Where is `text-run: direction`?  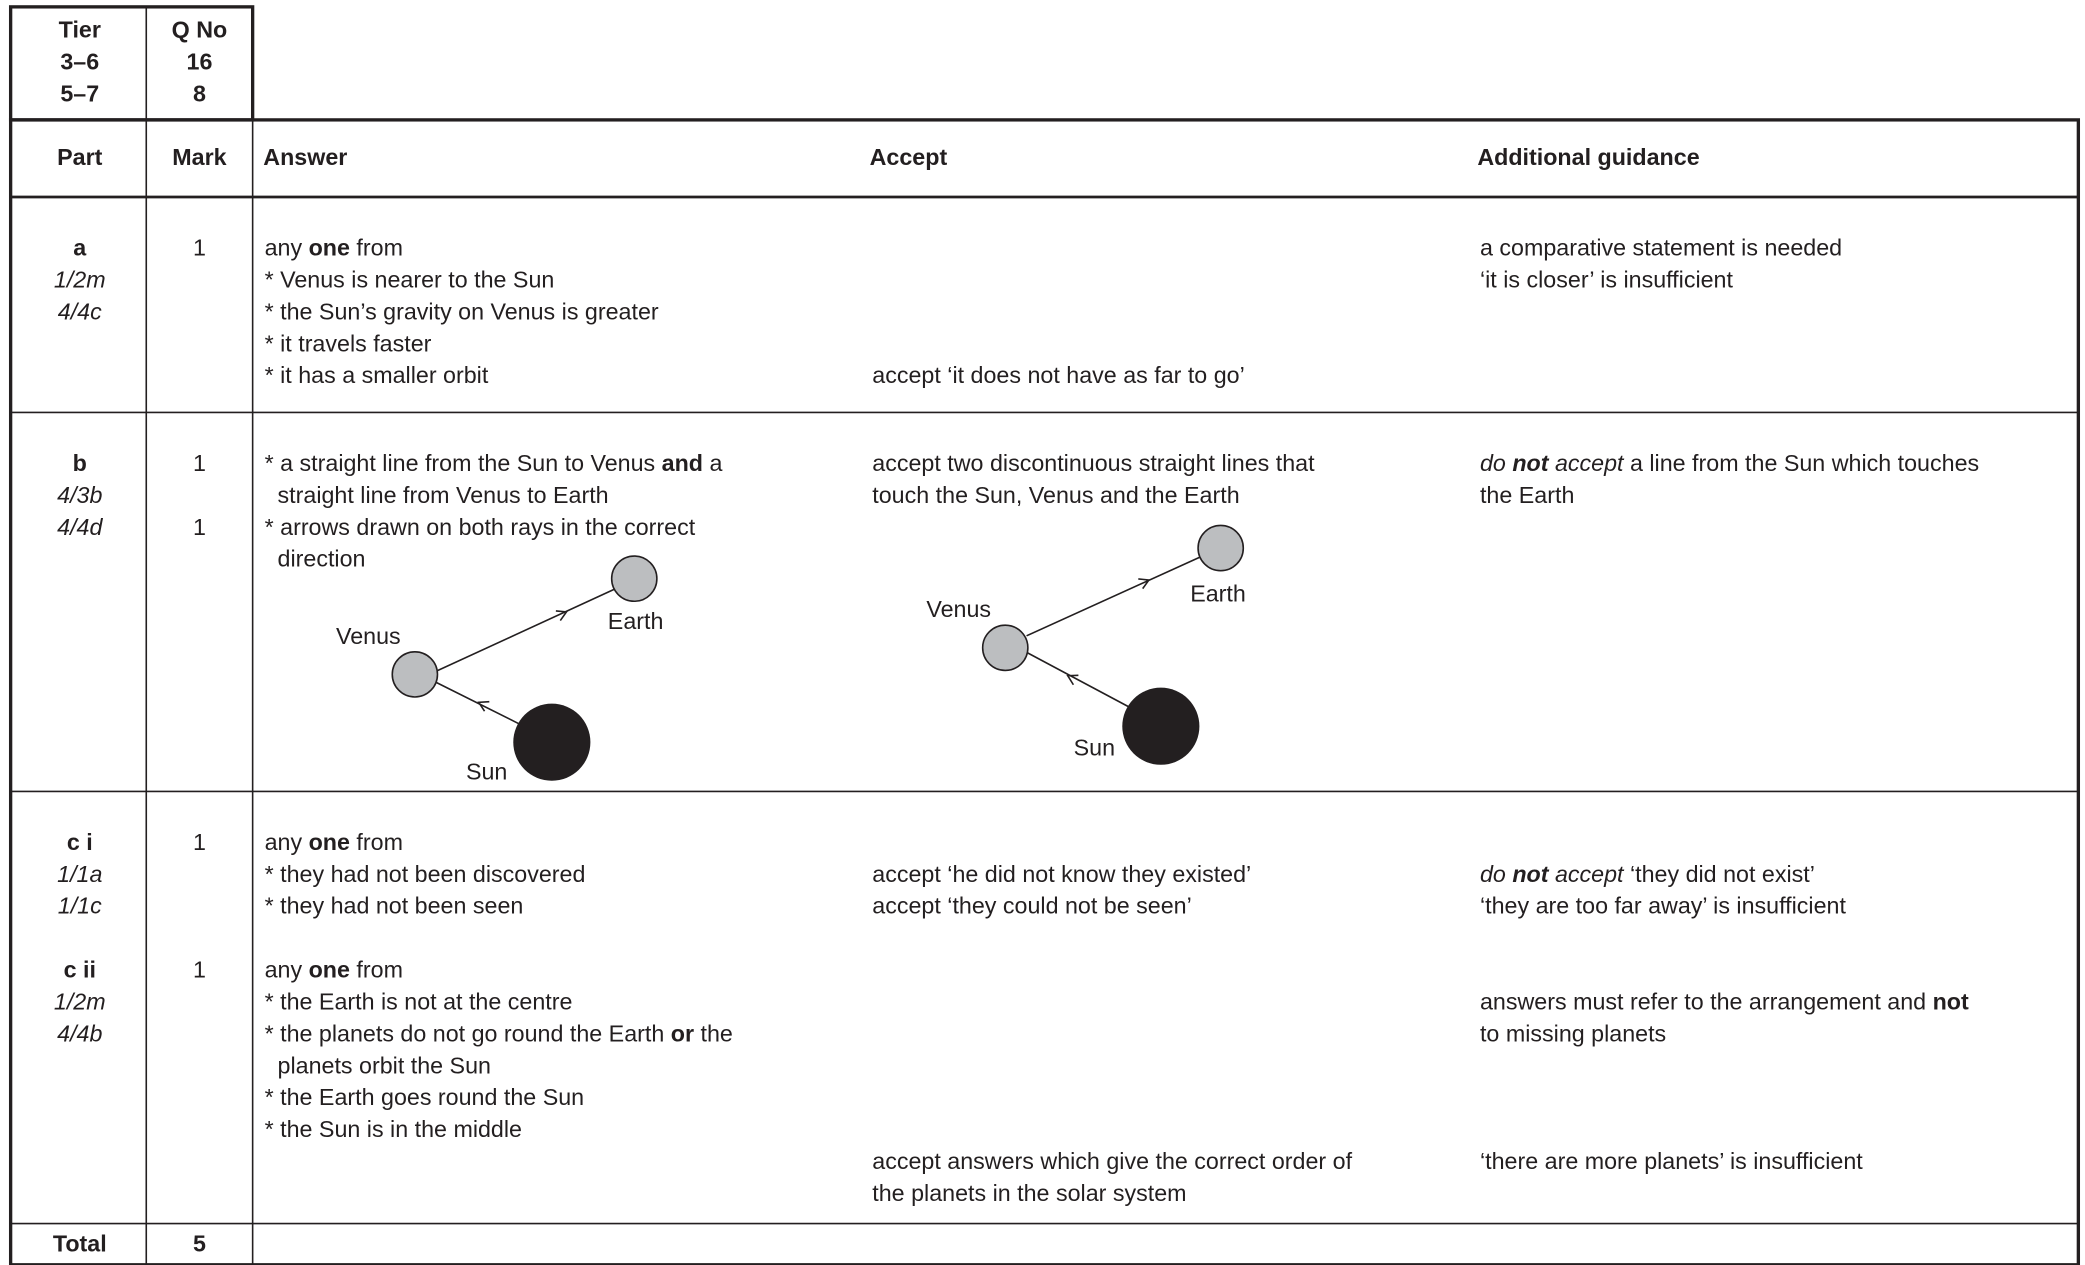 text-run: direction is located at coordinates (315, 559).